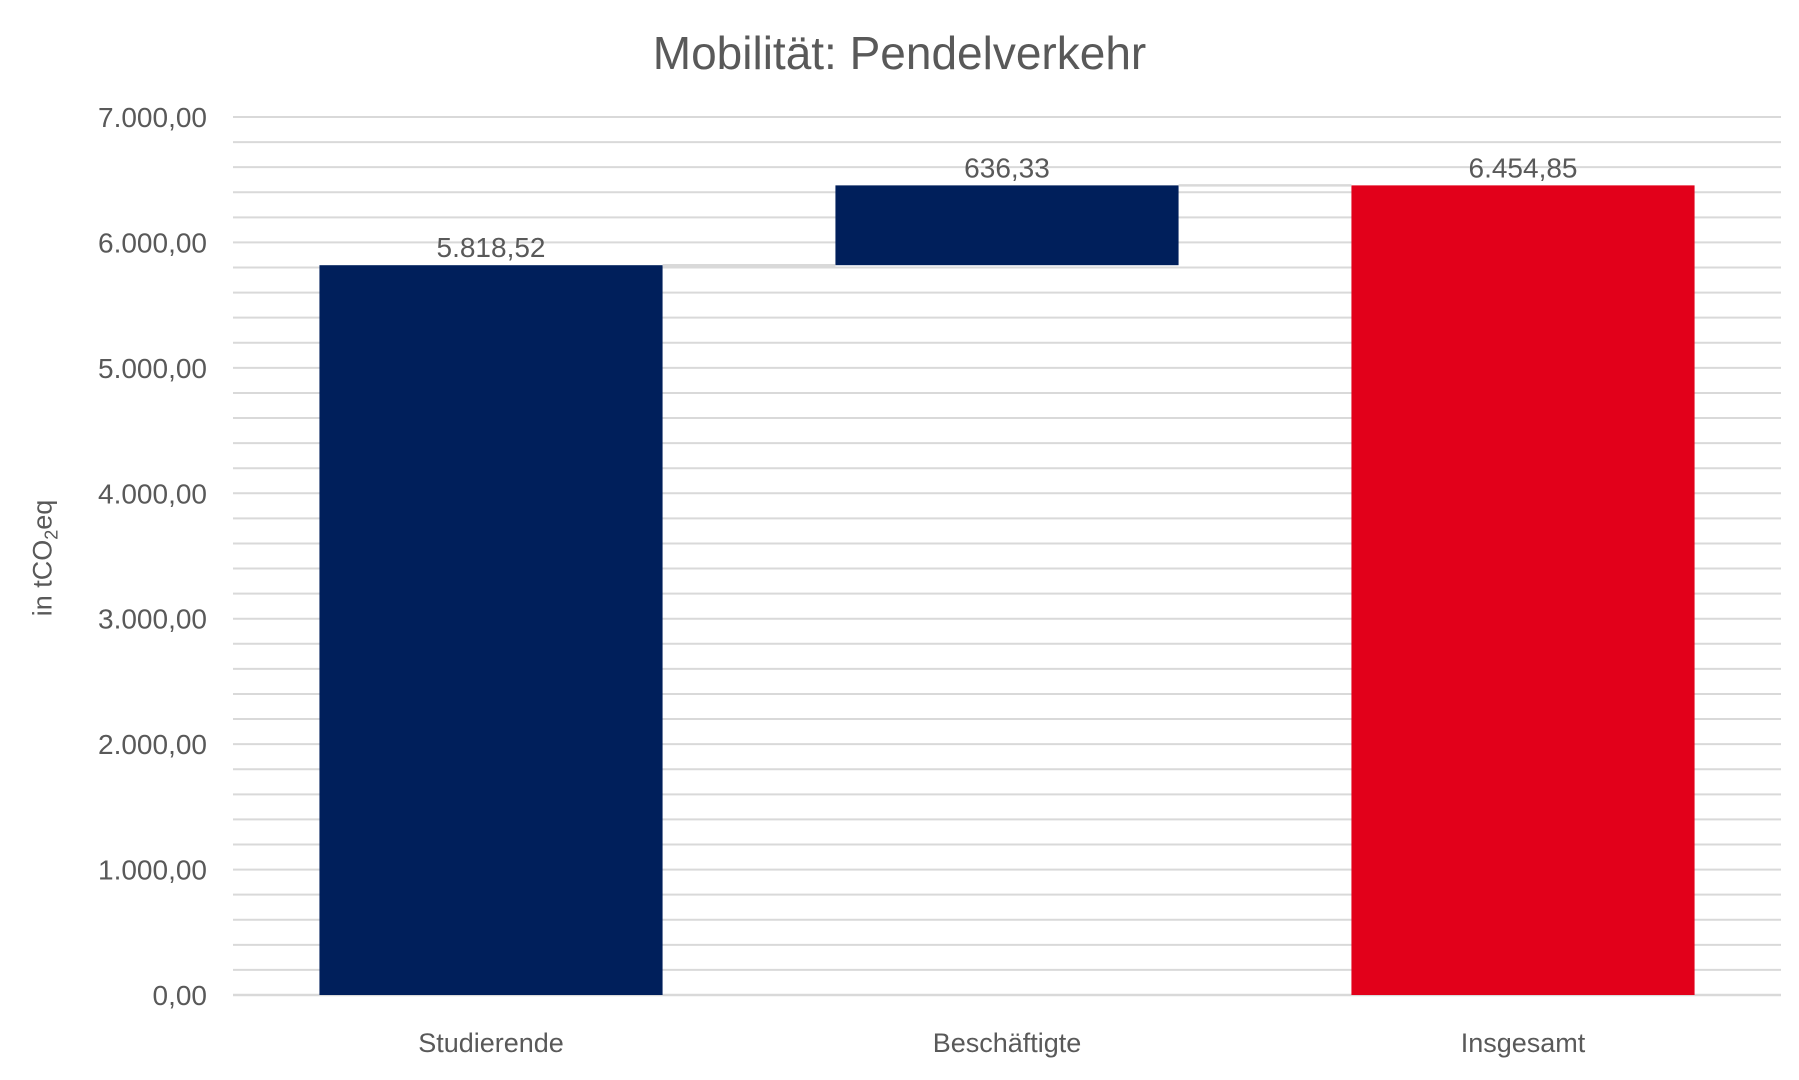 This screenshot has height=1080, width=1799. Describe the element at coordinates (152, 619) in the screenshot. I see `y-tick-label: 3.000,00` at that location.